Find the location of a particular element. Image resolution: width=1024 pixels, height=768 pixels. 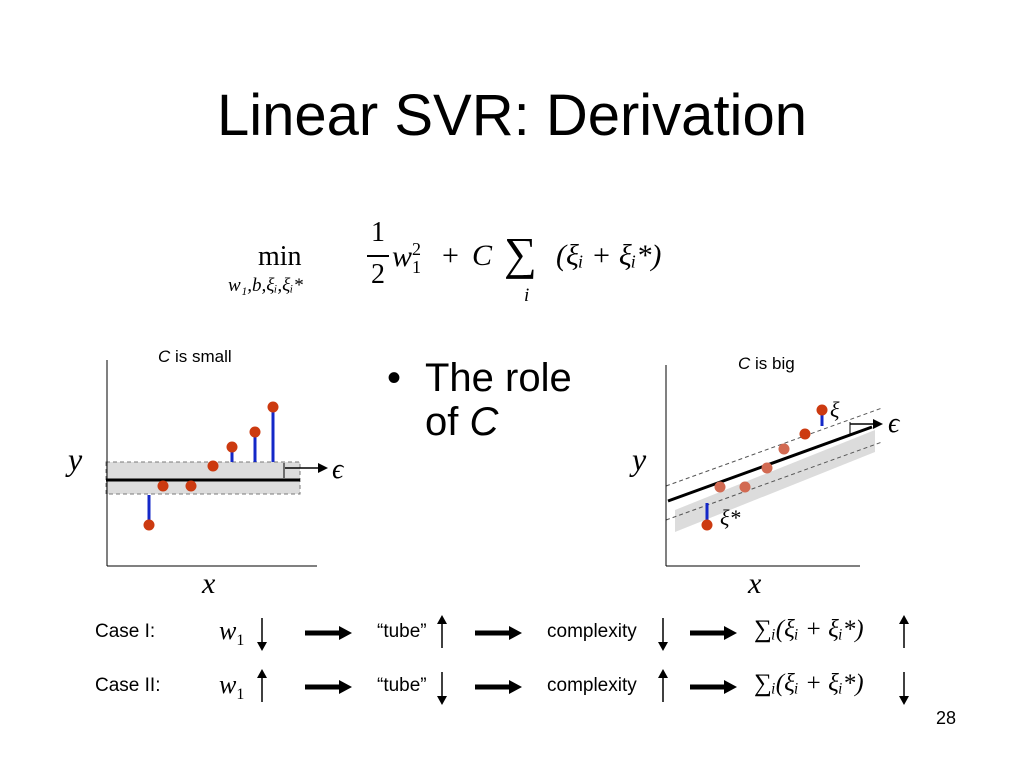

case-label: Case I: is located at coordinates (125, 631).